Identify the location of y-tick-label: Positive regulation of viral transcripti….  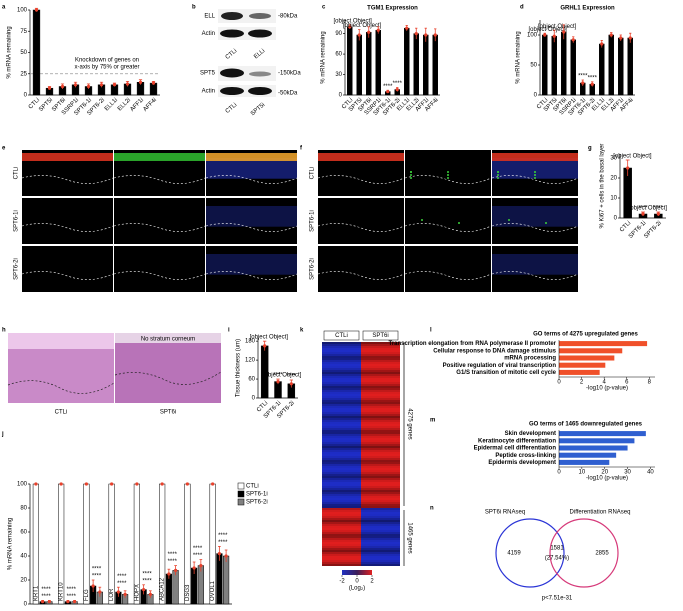
(500, 366).